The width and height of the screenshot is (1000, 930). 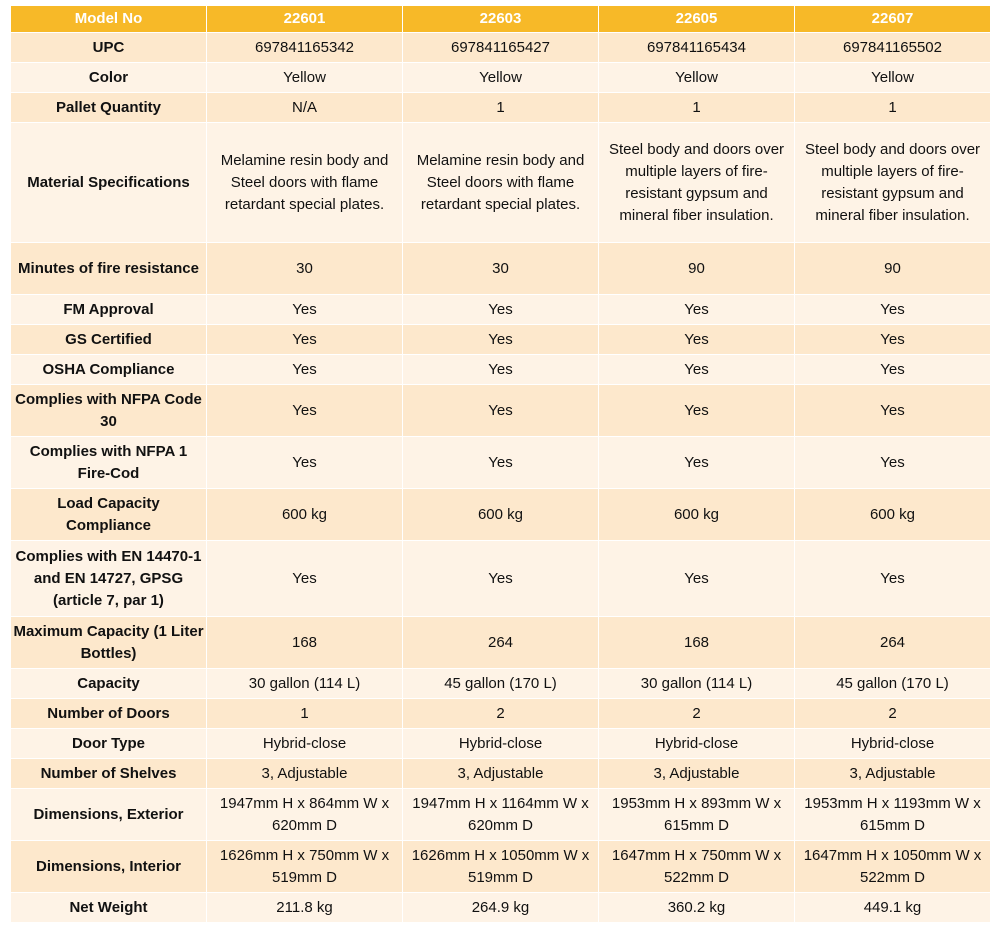 What do you see at coordinates (108, 77) in the screenshot?
I see `row-label-color: Color` at bounding box center [108, 77].